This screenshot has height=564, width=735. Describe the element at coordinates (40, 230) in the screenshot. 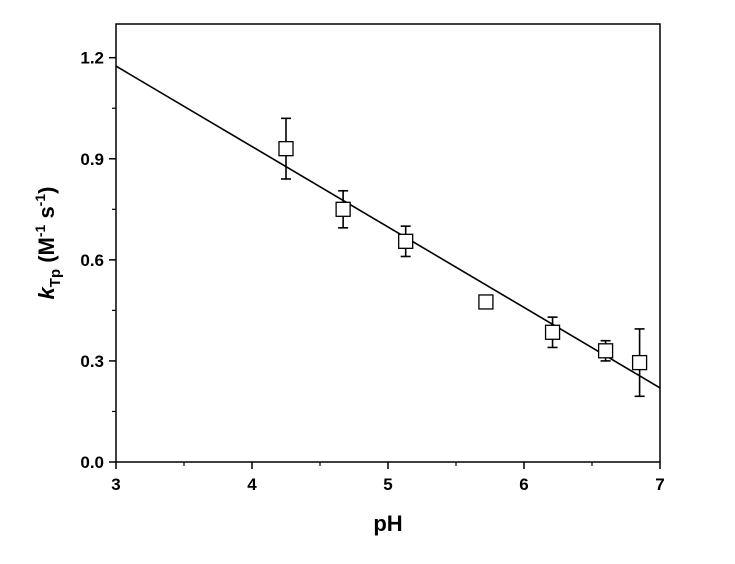

I see `y-axis-title-sup1: -1` at that location.